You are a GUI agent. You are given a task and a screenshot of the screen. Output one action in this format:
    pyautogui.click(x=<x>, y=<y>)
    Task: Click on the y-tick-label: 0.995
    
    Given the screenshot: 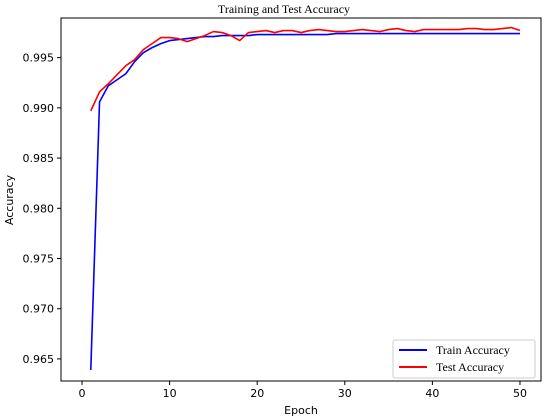 What is the action you would take?
    pyautogui.click(x=39, y=58)
    